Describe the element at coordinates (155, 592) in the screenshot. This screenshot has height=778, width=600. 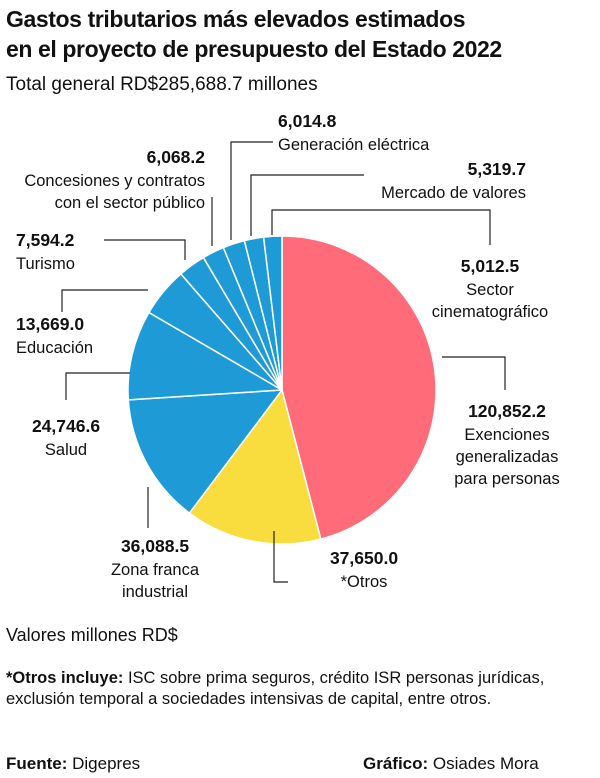
I see `slice-category-label: industrial` at that location.